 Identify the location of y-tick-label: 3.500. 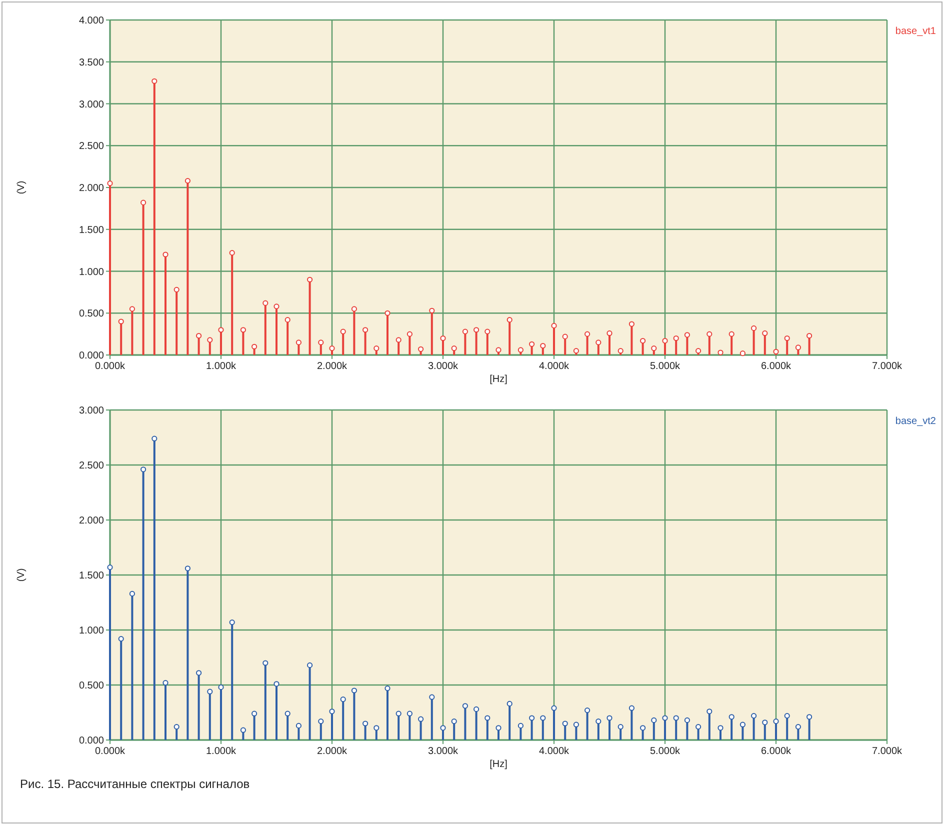
(91, 62).